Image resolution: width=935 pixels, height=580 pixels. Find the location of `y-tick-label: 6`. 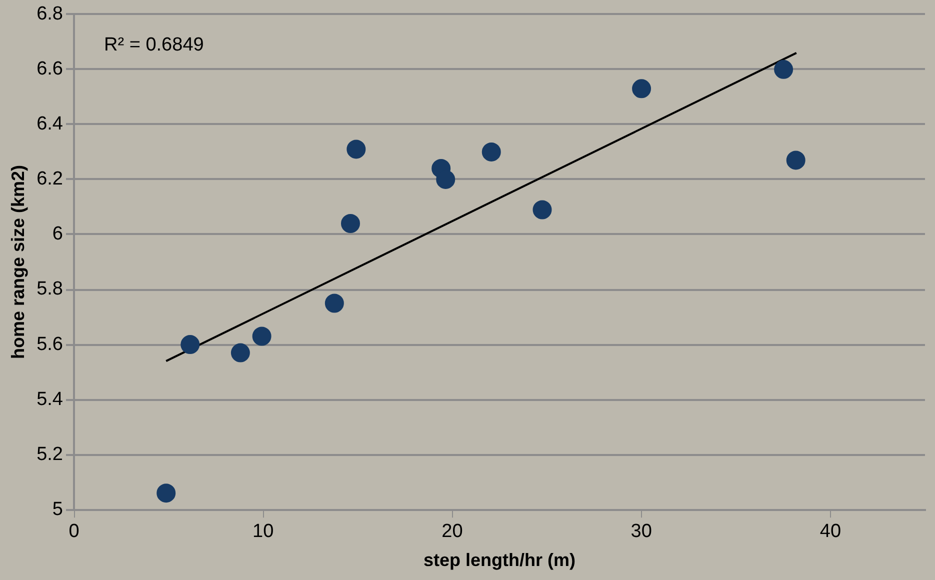

y-tick-label: 6 is located at coordinates (58, 234).